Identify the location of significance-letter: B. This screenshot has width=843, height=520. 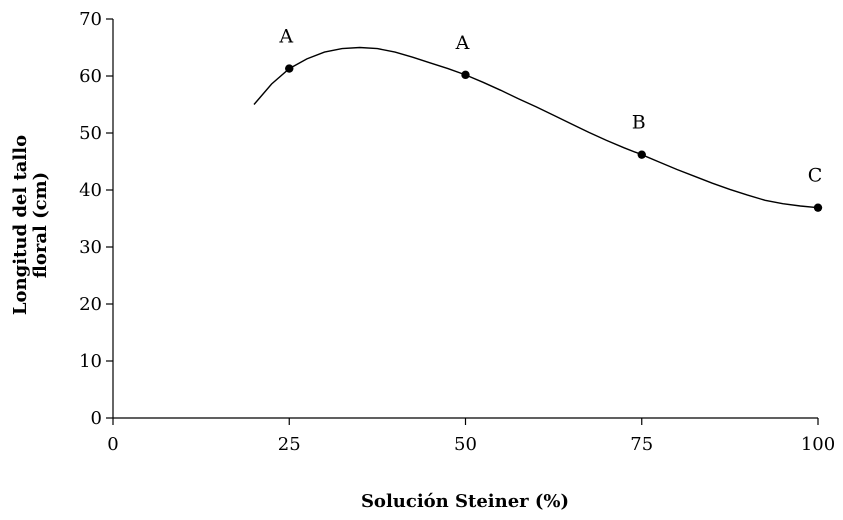
(639, 123).